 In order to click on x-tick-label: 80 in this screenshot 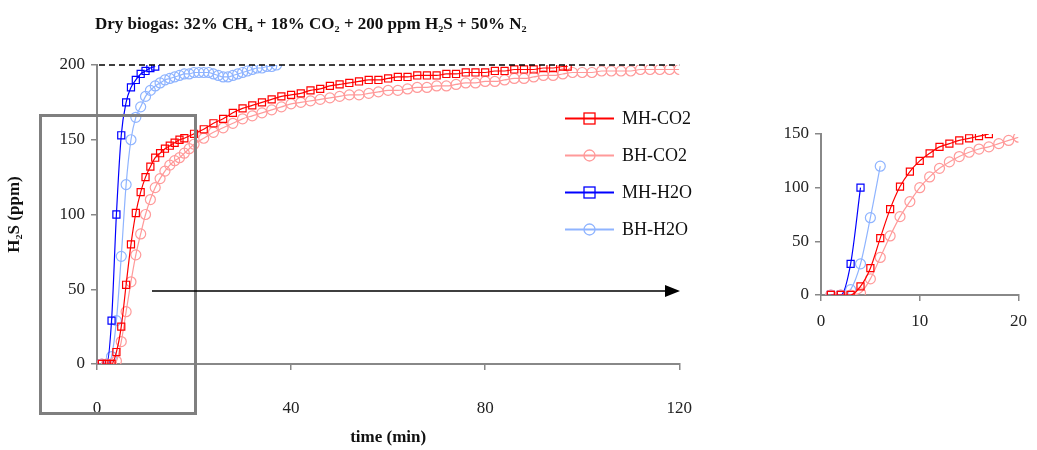, I will do `click(485, 407)`.